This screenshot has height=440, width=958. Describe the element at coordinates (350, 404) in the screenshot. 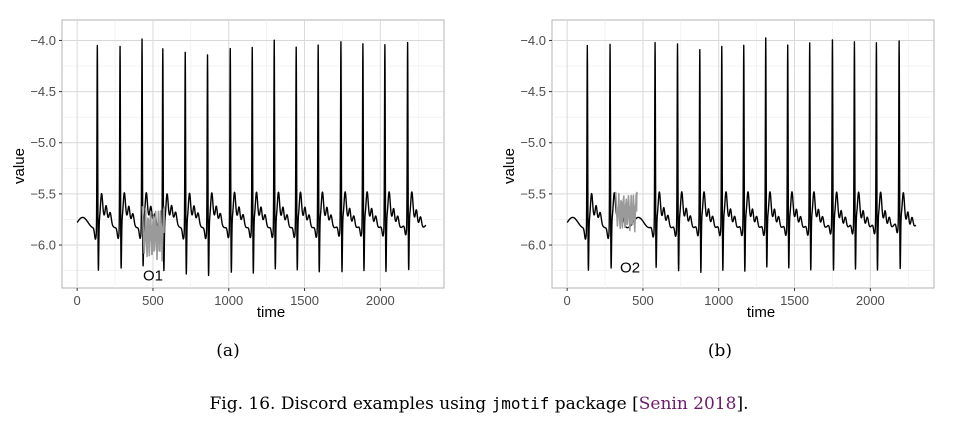

I see `caption-prefix: Fig. 16. Discord examples using` at that location.